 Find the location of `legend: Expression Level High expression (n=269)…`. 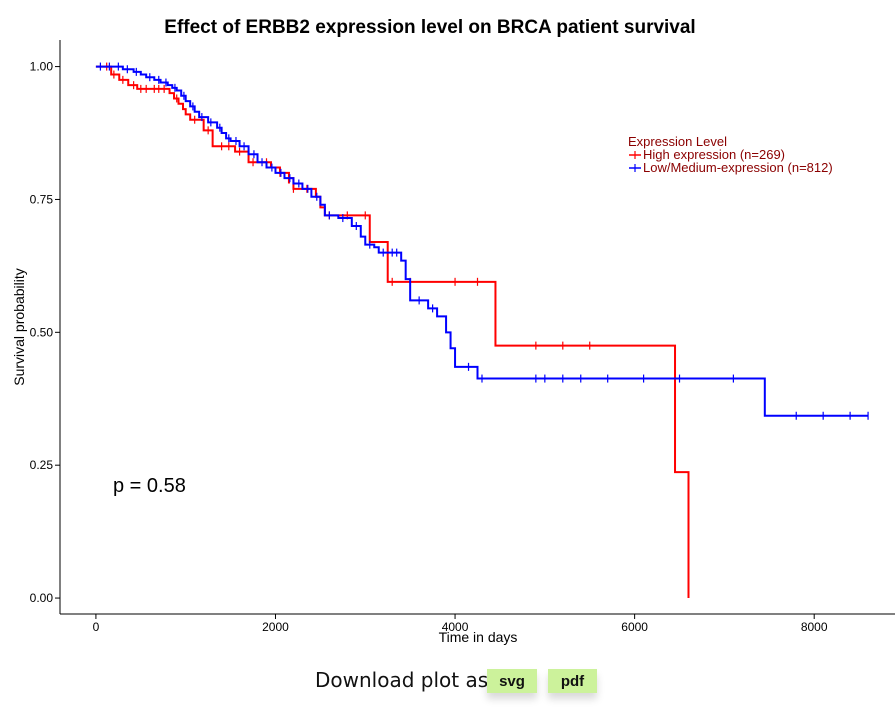

legend: Expression Level High expression (n=269)… is located at coordinates (730, 154).